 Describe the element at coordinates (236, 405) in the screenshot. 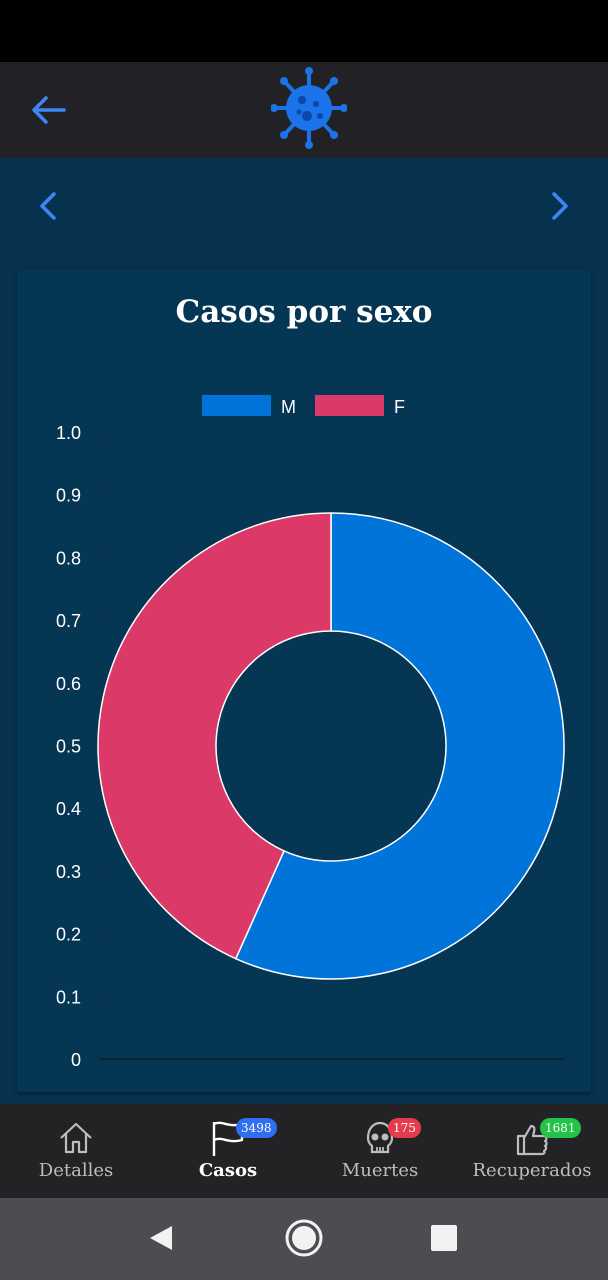

I see `legend-swatch-m` at that location.